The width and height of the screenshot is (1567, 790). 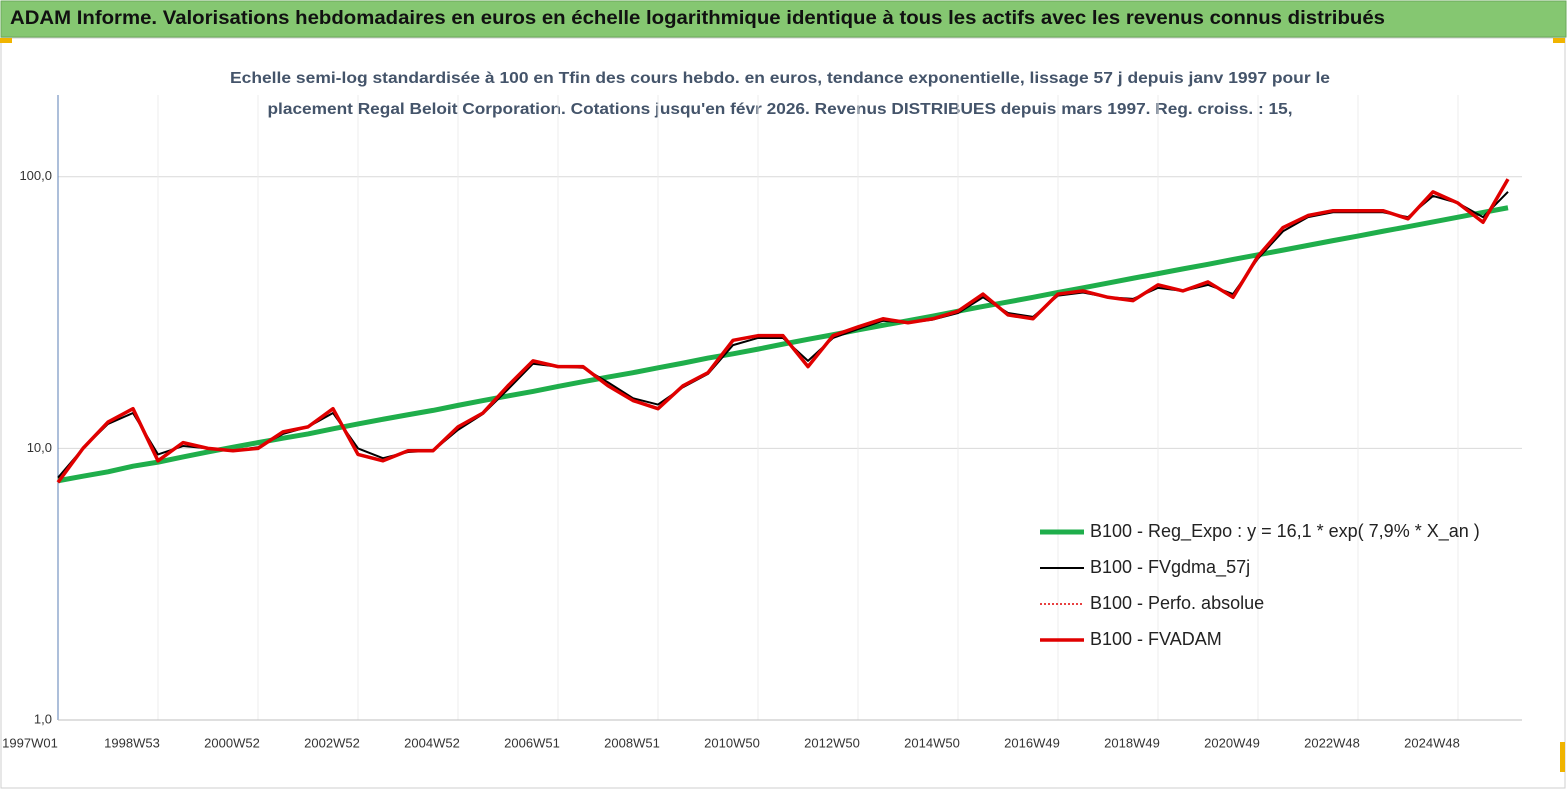 What do you see at coordinates (232, 742) in the screenshot?
I see `x-tick-label: 2000W52` at bounding box center [232, 742].